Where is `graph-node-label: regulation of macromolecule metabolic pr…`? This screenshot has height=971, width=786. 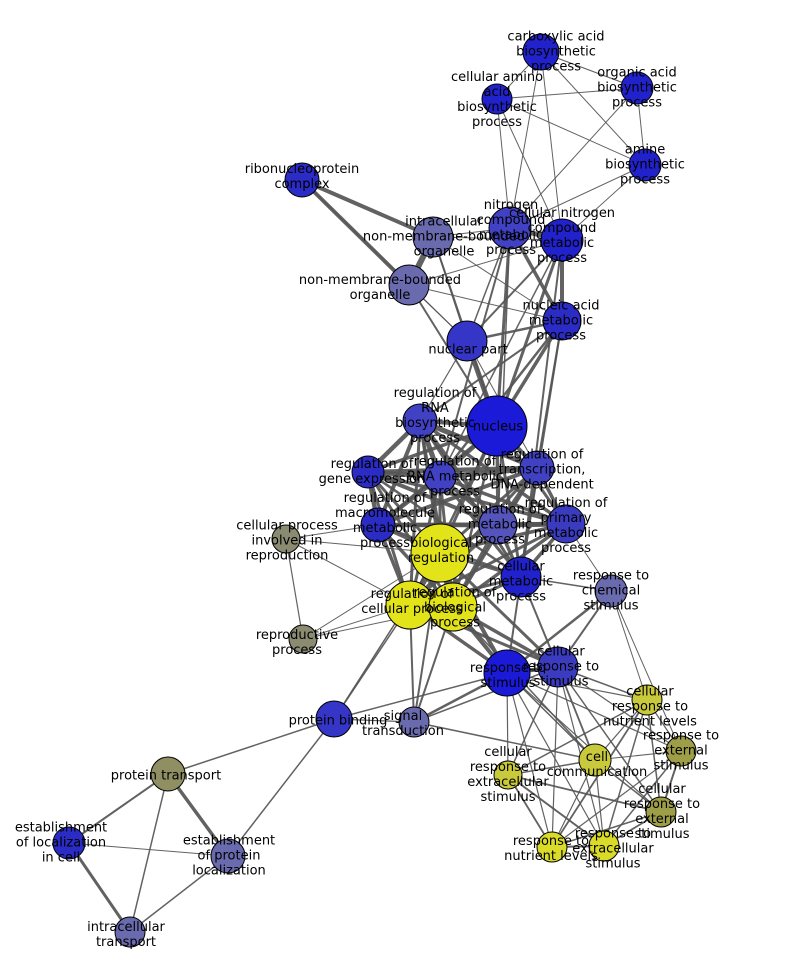 graph-node-label: regulation of macromolecule metabolic pr… is located at coordinates (385, 521).